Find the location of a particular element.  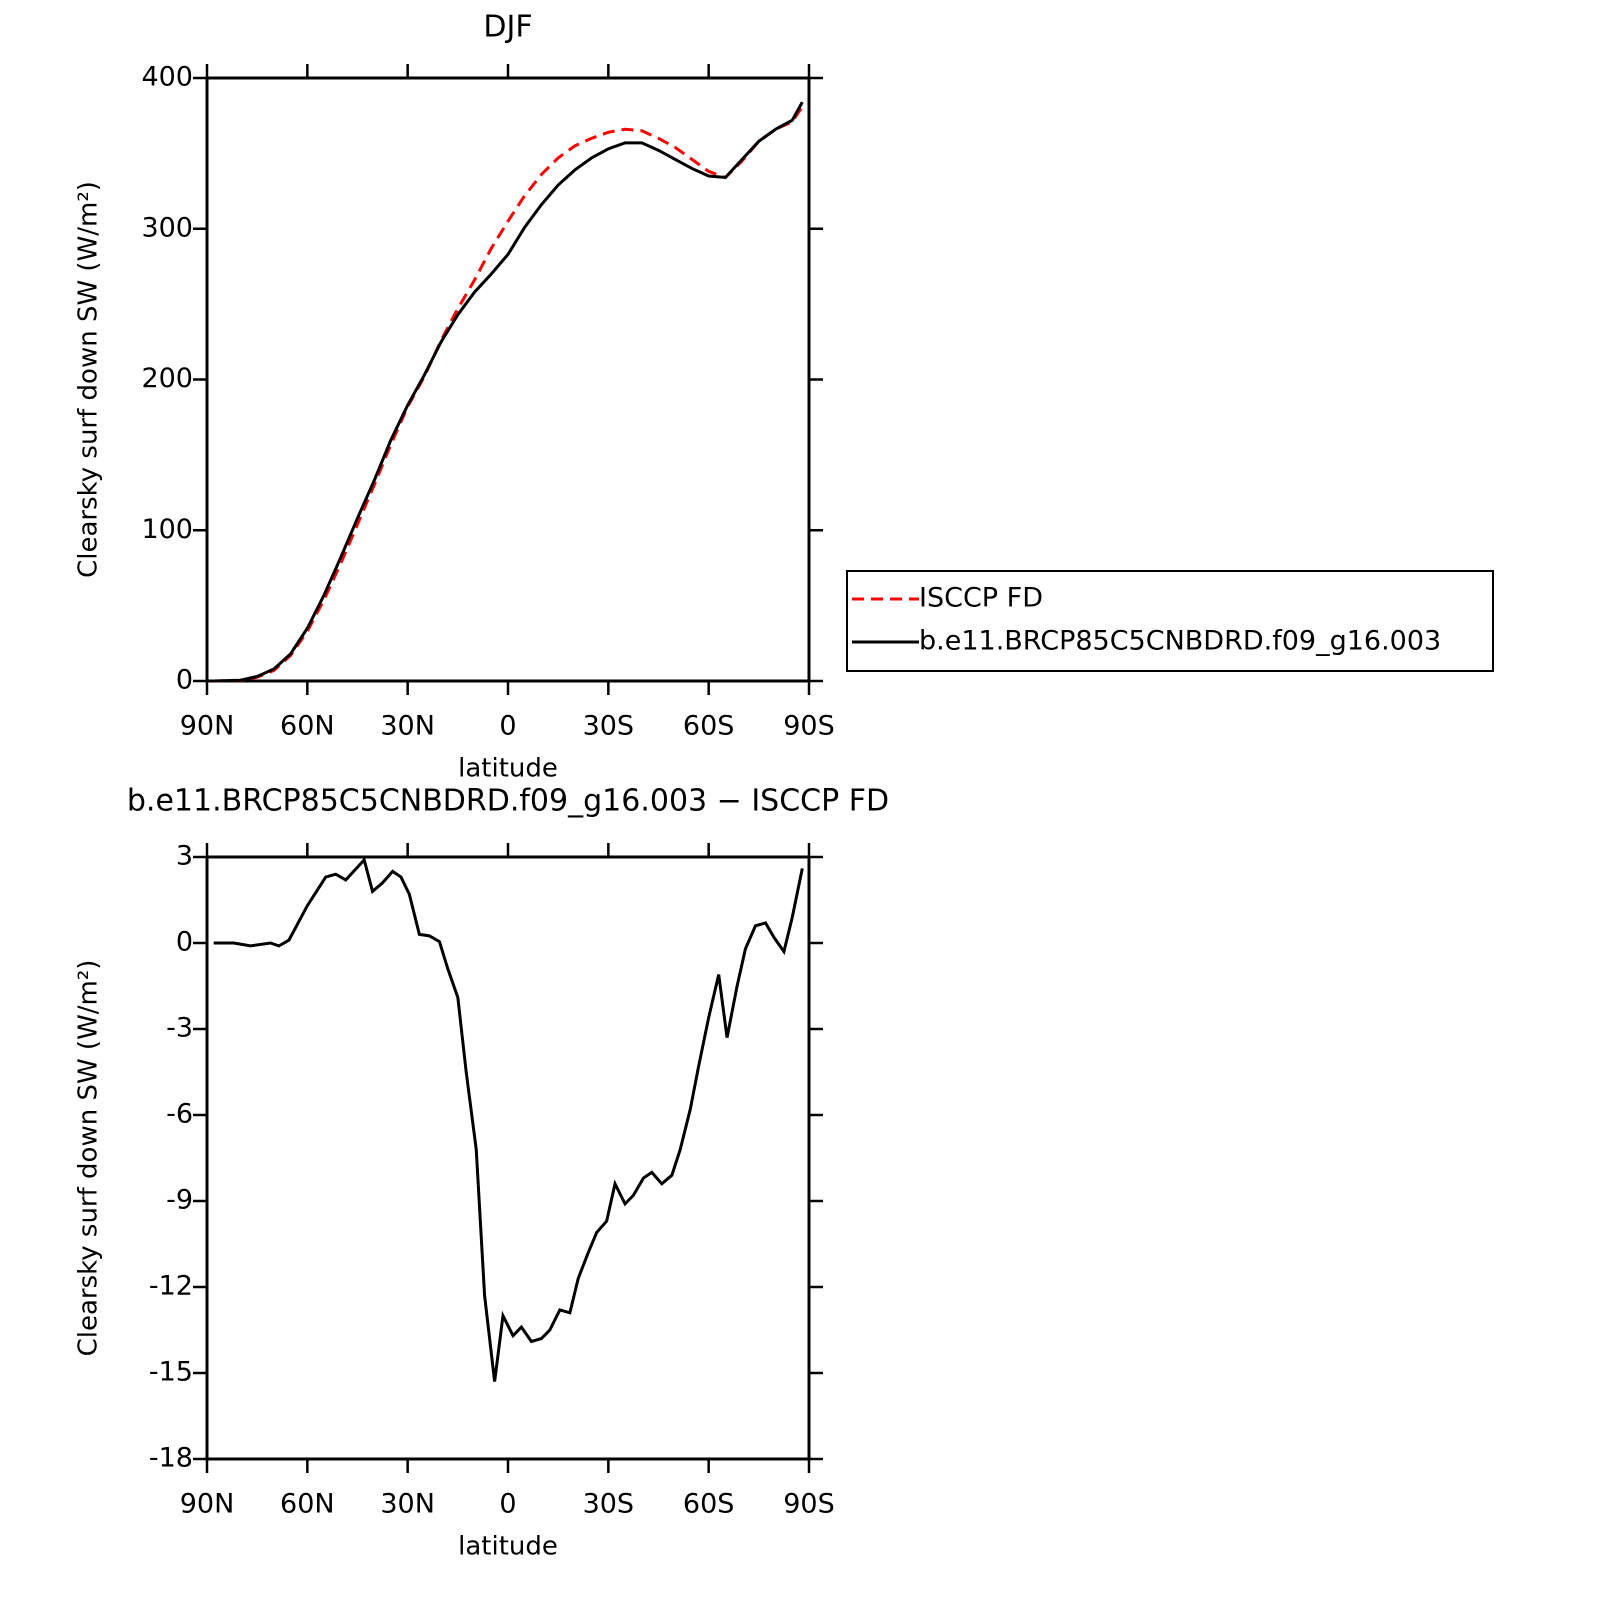

y-tick-label: -9 is located at coordinates (179, 1200).